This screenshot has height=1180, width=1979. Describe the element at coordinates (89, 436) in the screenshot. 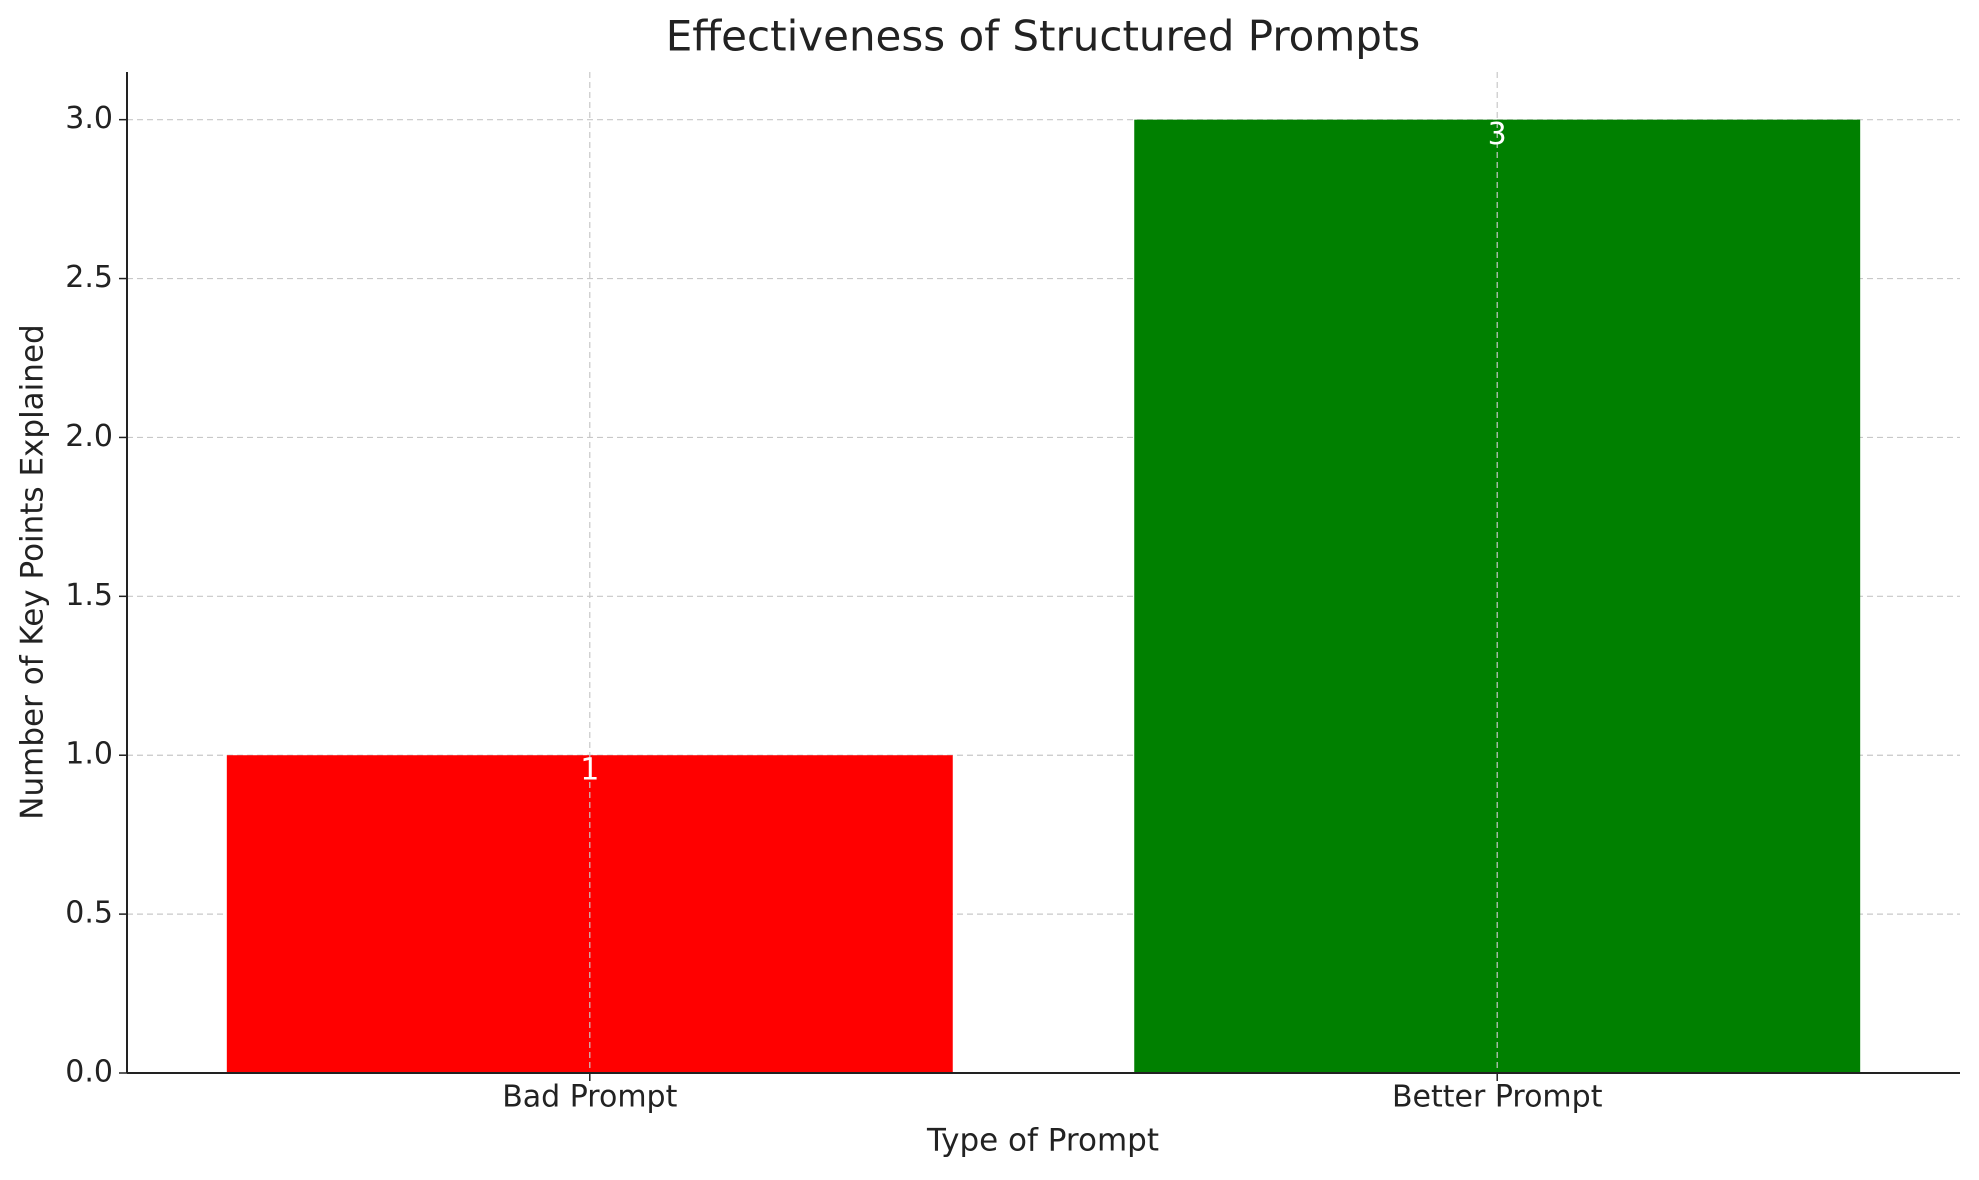

I see `y-tick-label: 2.0` at that location.